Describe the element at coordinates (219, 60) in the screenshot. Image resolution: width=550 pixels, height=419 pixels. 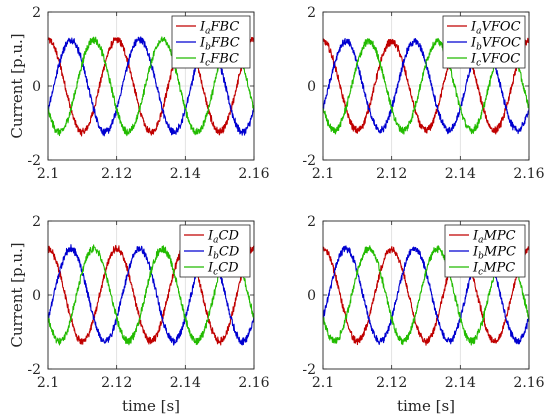
I see `legend-entry: IcFBC` at that location.